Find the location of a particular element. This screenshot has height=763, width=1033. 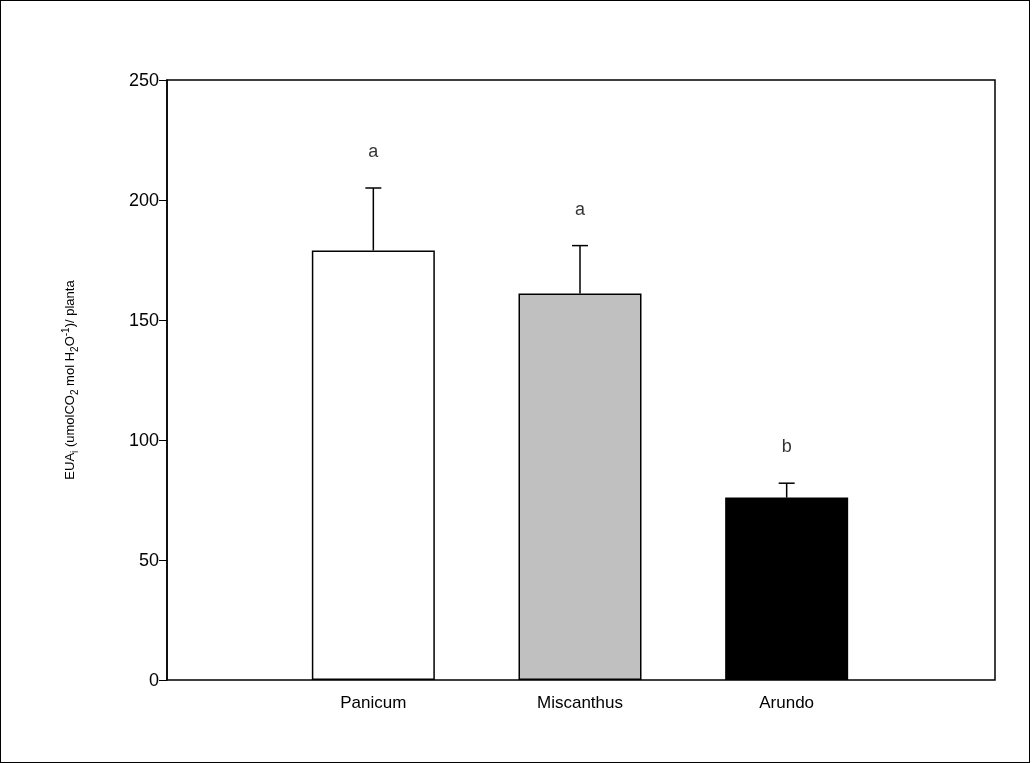

x-tick-label: Arundo is located at coordinates (787, 702).